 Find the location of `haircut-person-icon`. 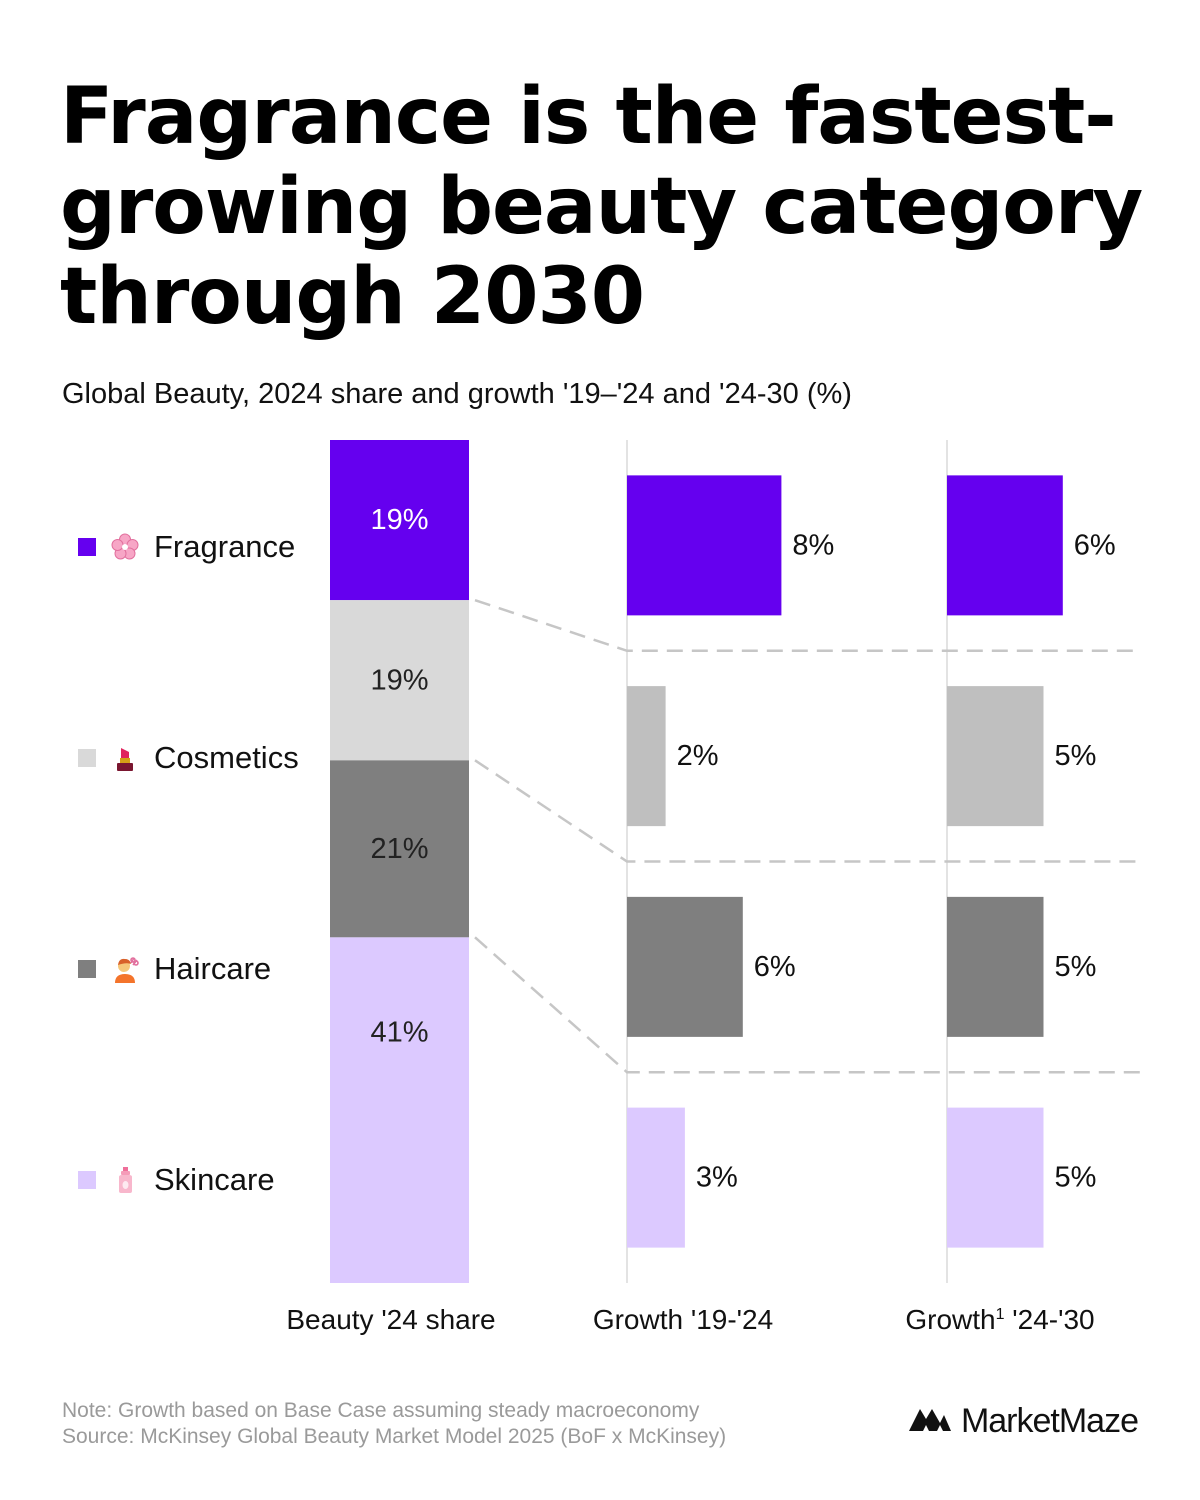

haircut-person-icon is located at coordinates (125, 969).